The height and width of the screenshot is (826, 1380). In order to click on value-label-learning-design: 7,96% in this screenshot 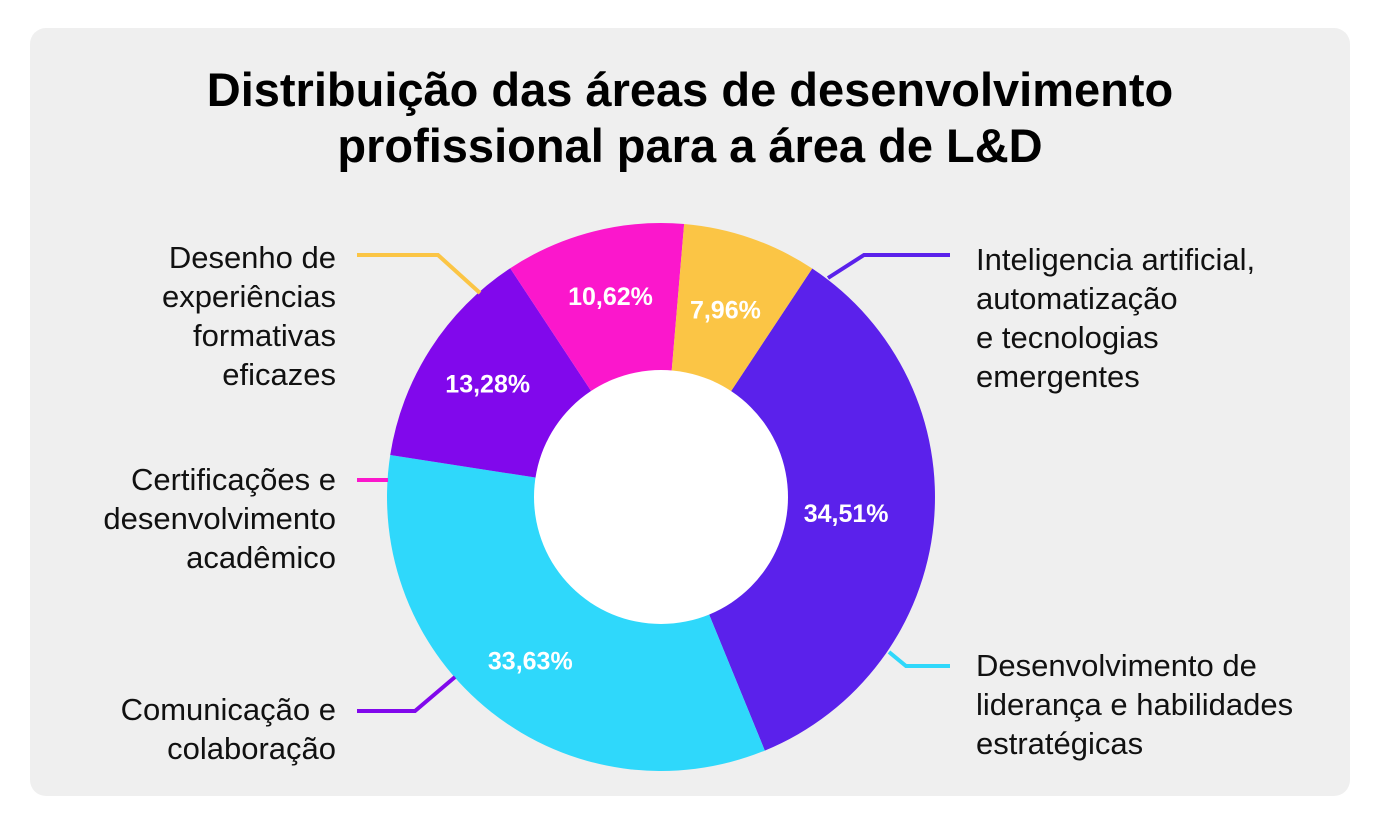, I will do `click(725, 311)`.